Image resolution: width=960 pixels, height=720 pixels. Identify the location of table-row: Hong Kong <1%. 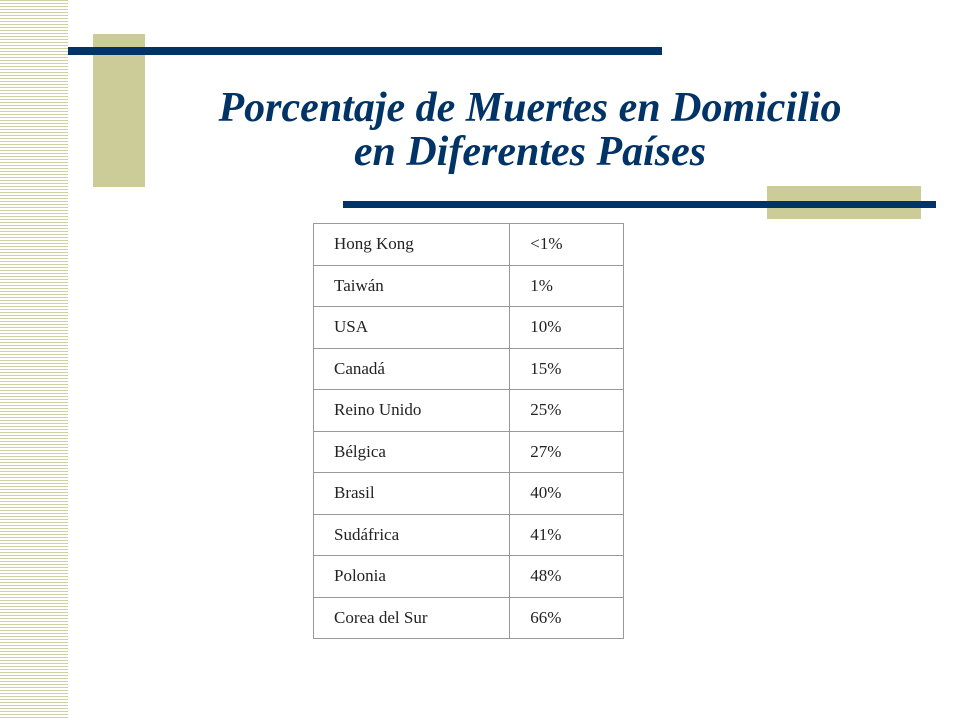
(468, 244).